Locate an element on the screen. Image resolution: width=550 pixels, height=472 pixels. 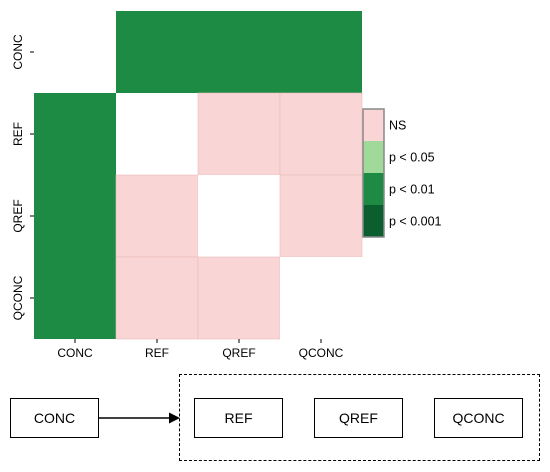
y-tick-label: QCONC is located at coordinates (18, 297).